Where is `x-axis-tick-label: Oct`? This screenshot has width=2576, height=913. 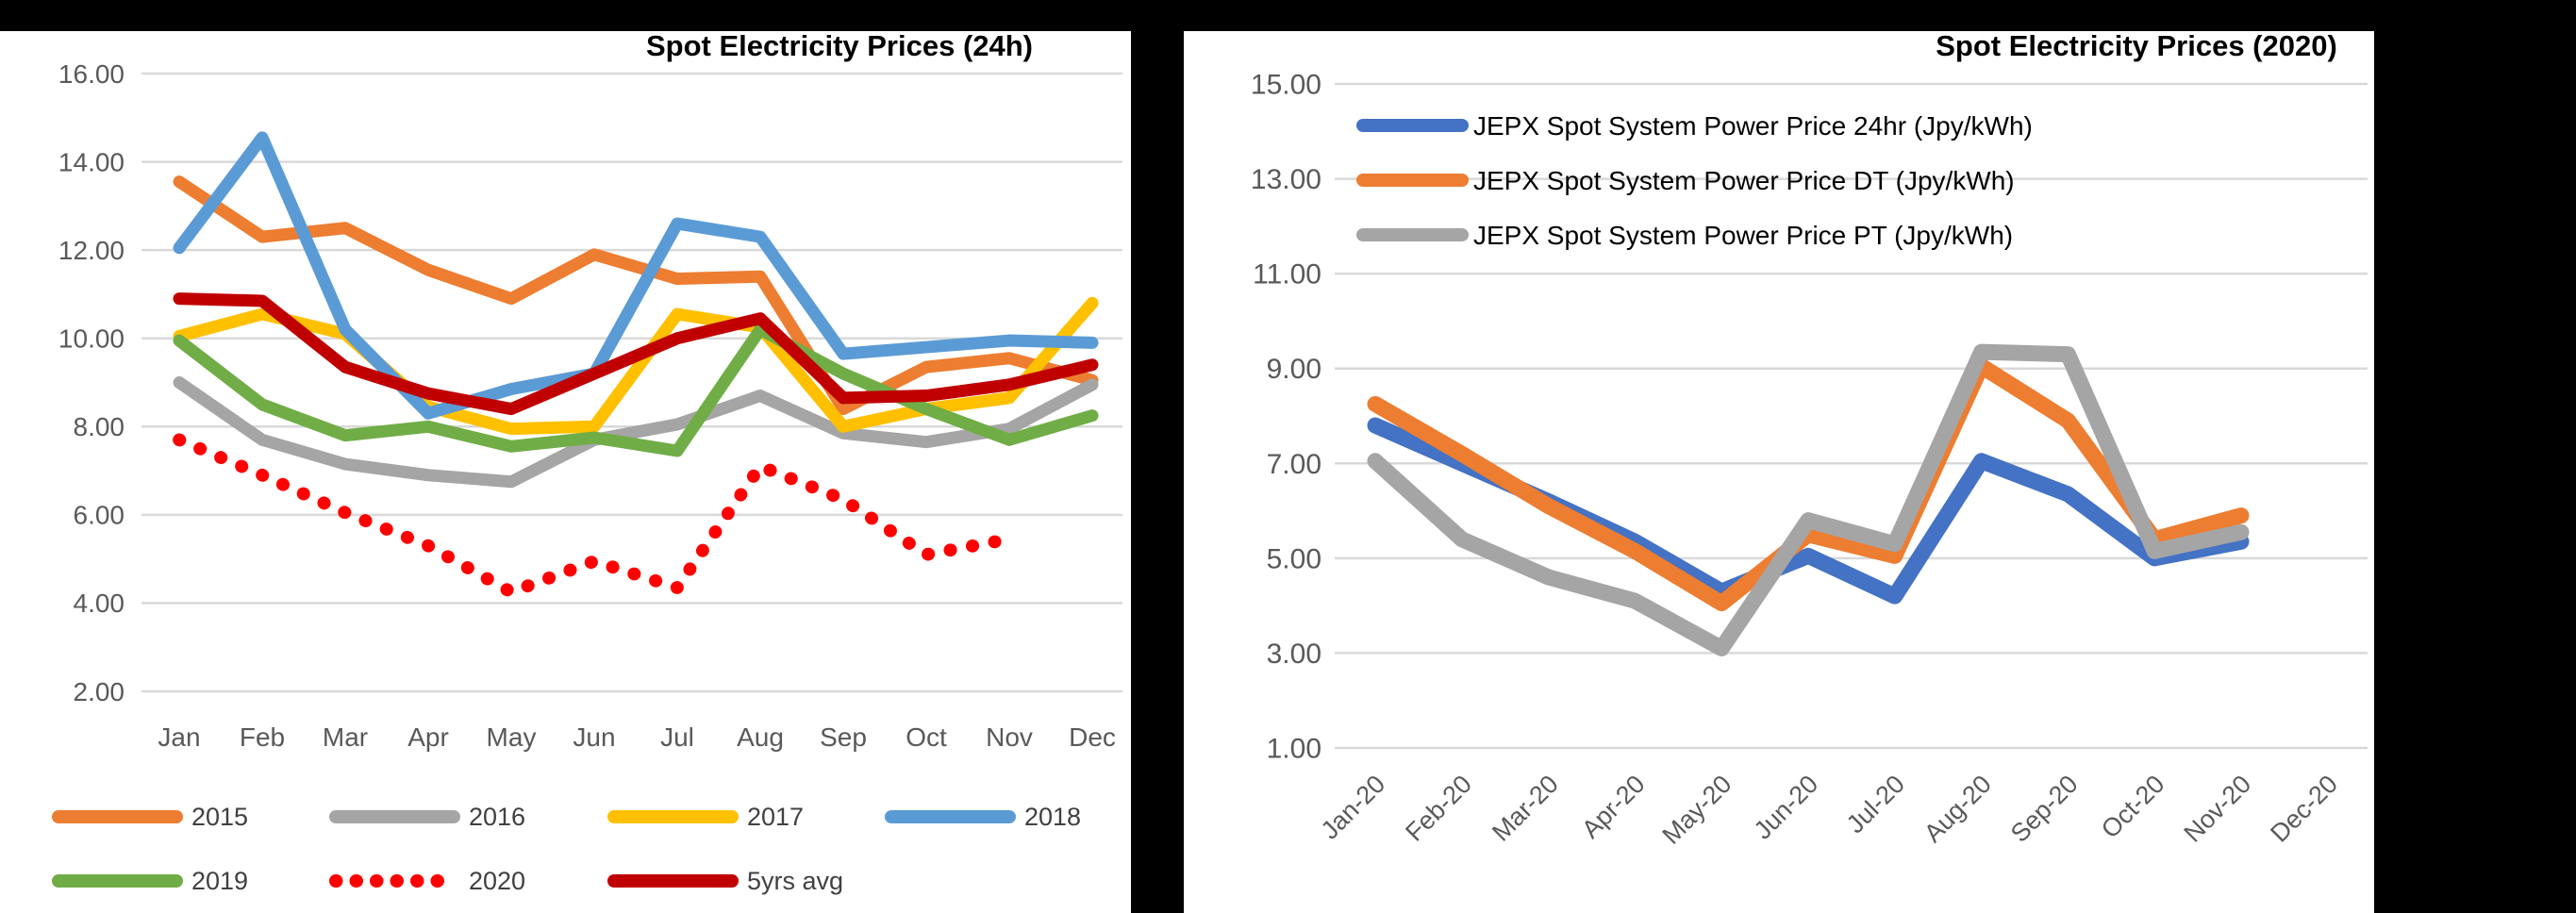
x-axis-tick-label: Oct is located at coordinates (927, 737).